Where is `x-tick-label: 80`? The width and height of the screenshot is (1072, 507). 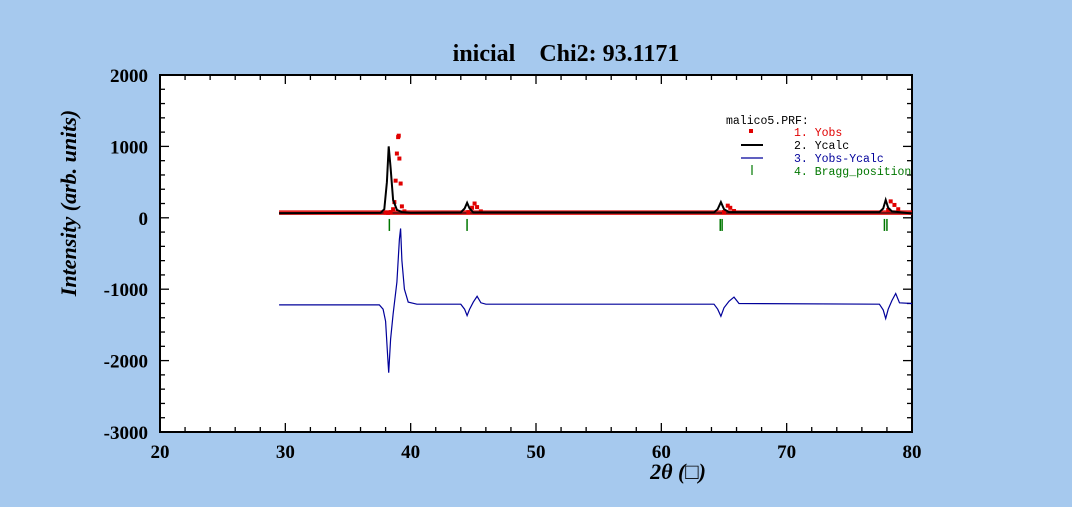 x-tick-label: 80 is located at coordinates (912, 452).